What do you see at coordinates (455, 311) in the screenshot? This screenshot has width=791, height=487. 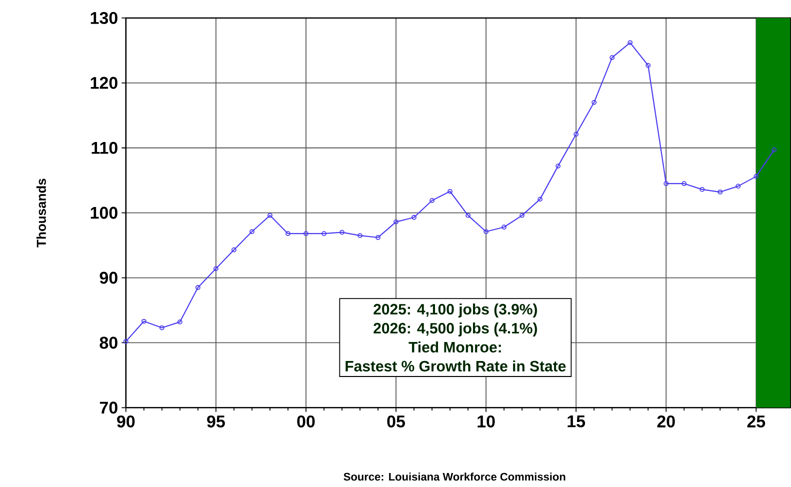 I see `annotation: 2025: 4,100 jobs (3.9%)` at bounding box center [455, 311].